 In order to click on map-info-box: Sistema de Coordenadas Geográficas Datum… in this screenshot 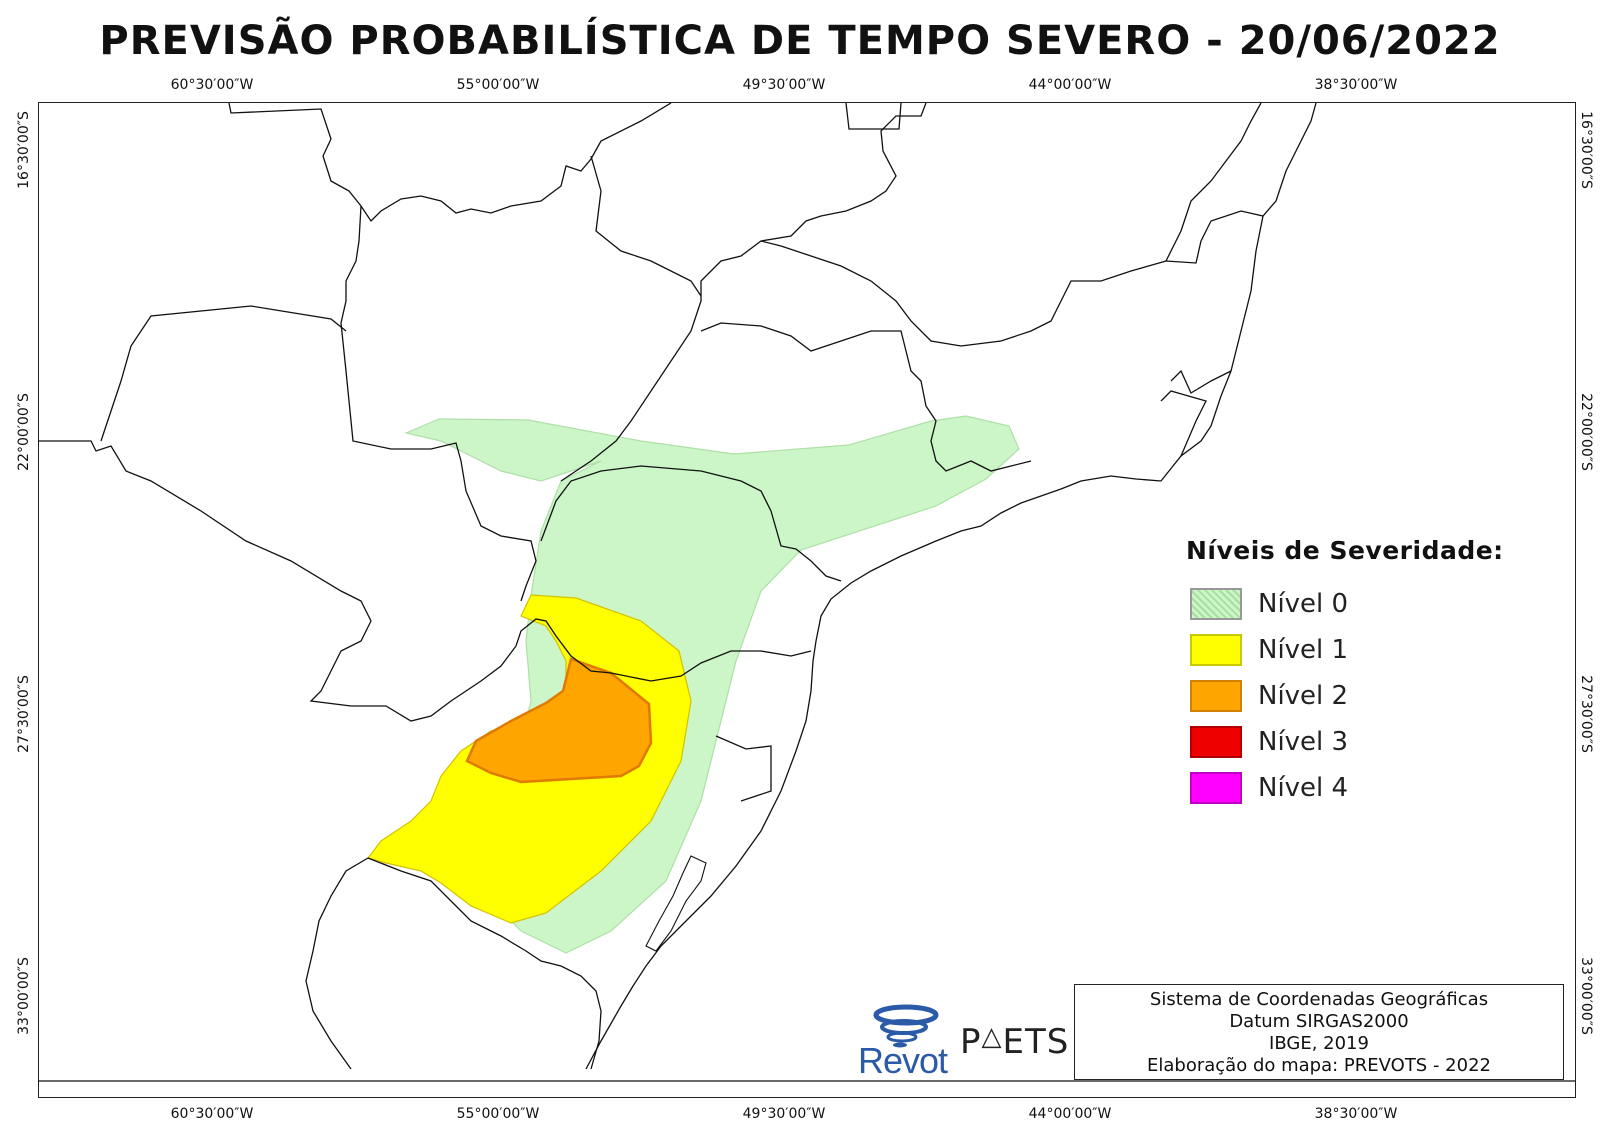, I will do `click(1319, 1032)`.